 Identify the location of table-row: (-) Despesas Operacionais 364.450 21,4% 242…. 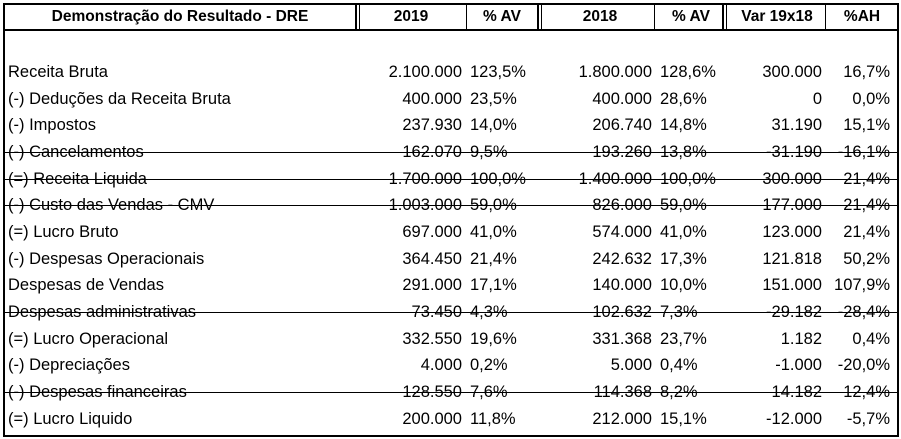
(451, 259).